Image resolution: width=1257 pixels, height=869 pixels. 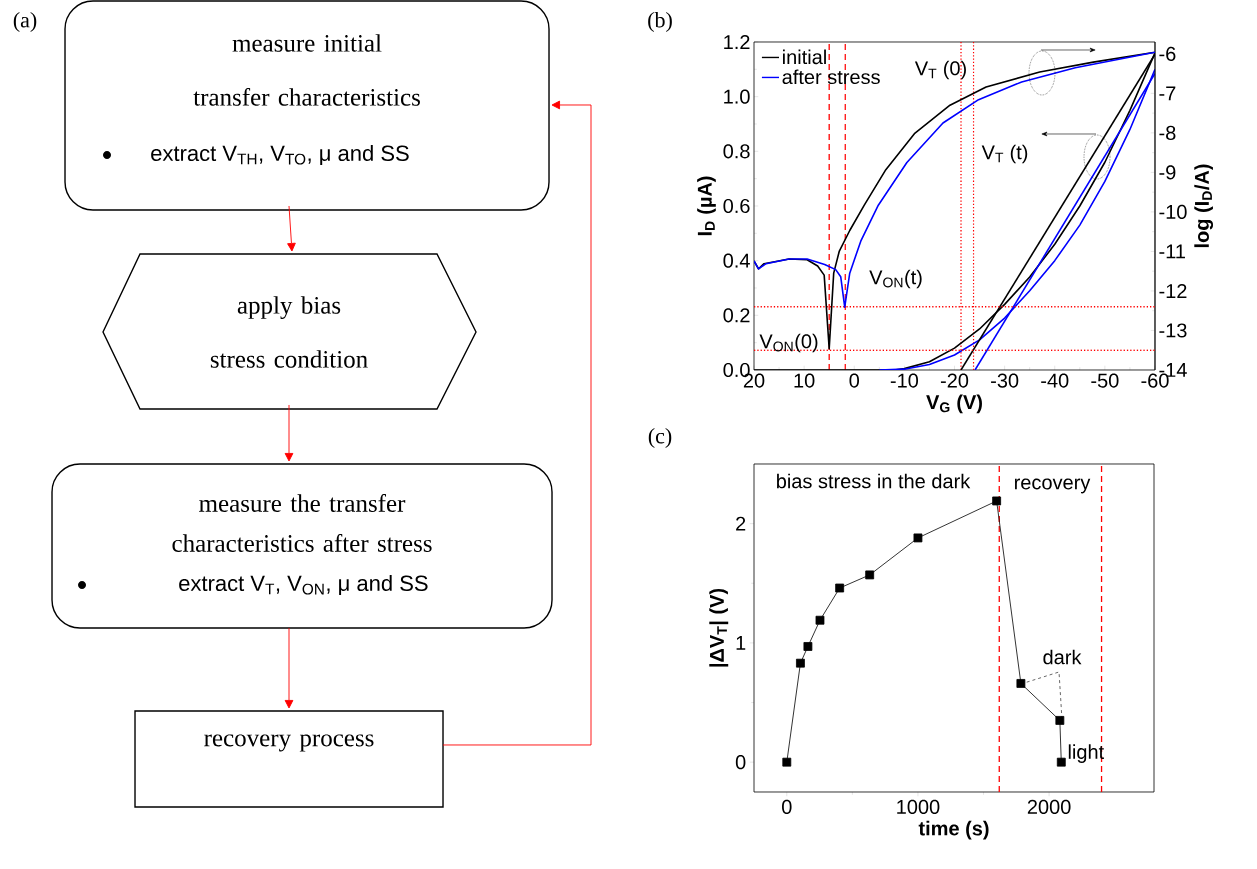 What do you see at coordinates (737, 96) in the screenshot?
I see `y-tick-label: 1.0` at bounding box center [737, 96].